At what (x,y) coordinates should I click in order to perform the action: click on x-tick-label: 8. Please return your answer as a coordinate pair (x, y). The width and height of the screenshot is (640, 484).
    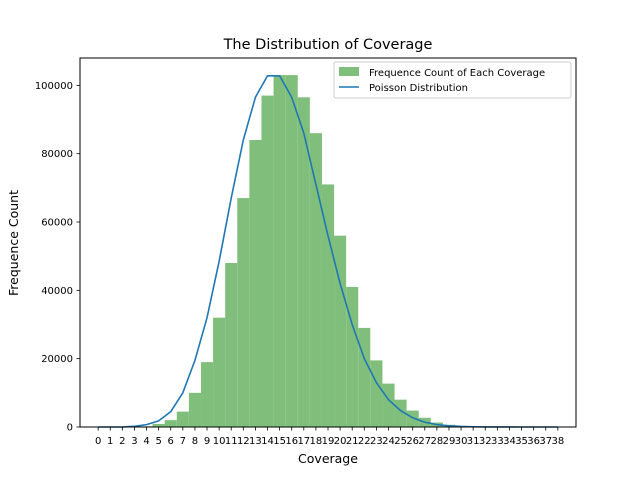
    Looking at the image, I should click on (195, 441).